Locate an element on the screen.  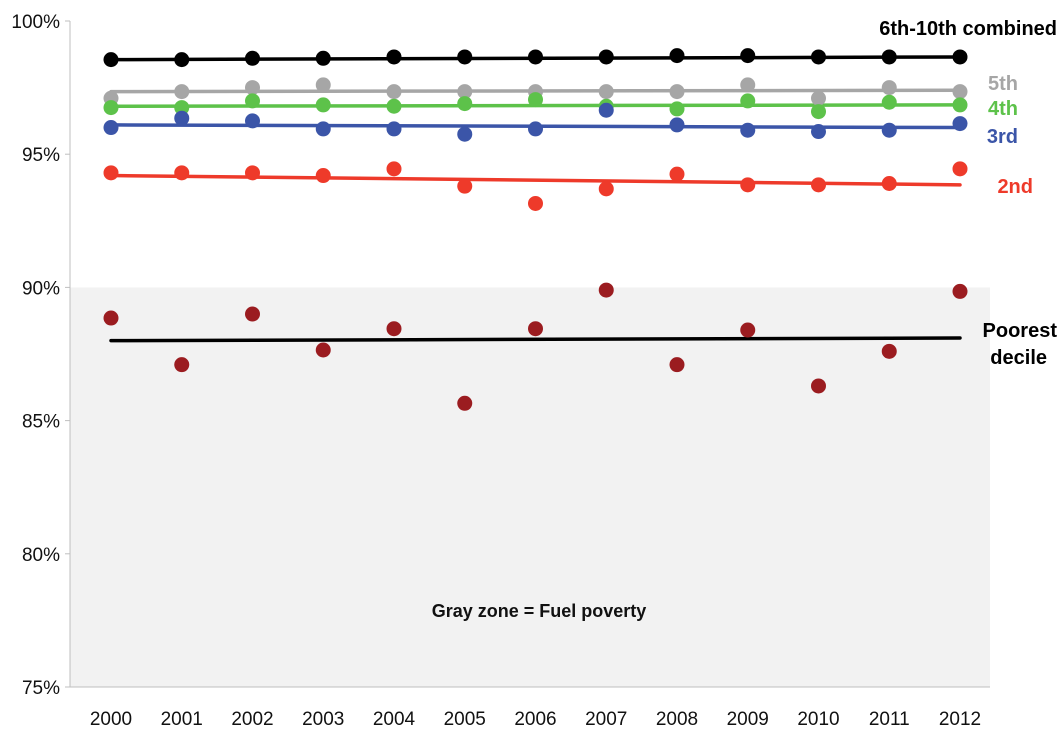
fuel-poverty-annotation: Gray zone = Fuel poverty is located at coordinates (539, 611).